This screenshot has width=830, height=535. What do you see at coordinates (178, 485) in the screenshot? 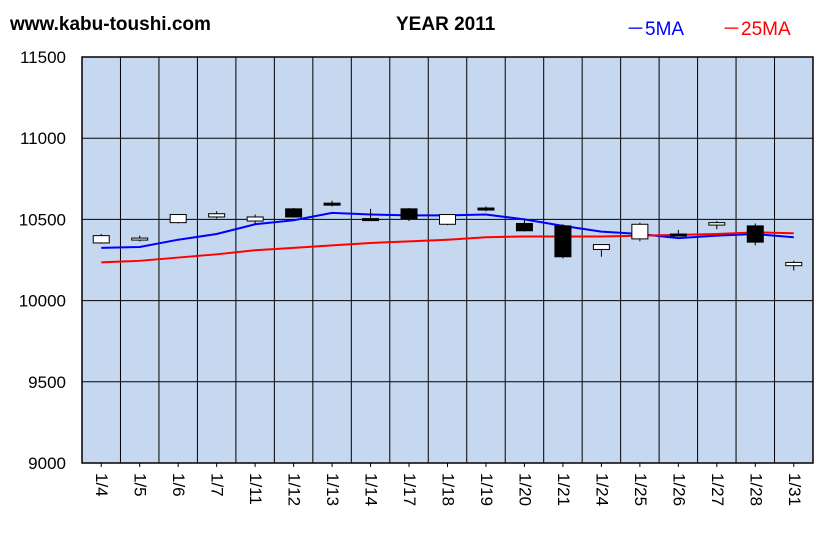
I see `x-tick-label: 1/6` at bounding box center [178, 485].